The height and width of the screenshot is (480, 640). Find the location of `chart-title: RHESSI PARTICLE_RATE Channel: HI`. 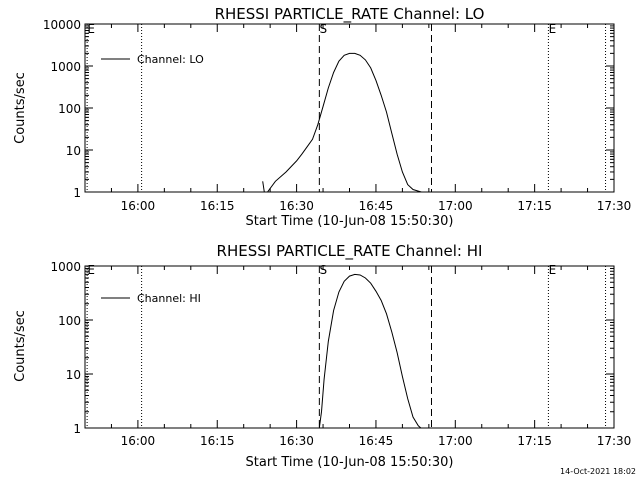

chart-title: RHESSI PARTICLE_RATE Channel: HI is located at coordinates (350, 251).